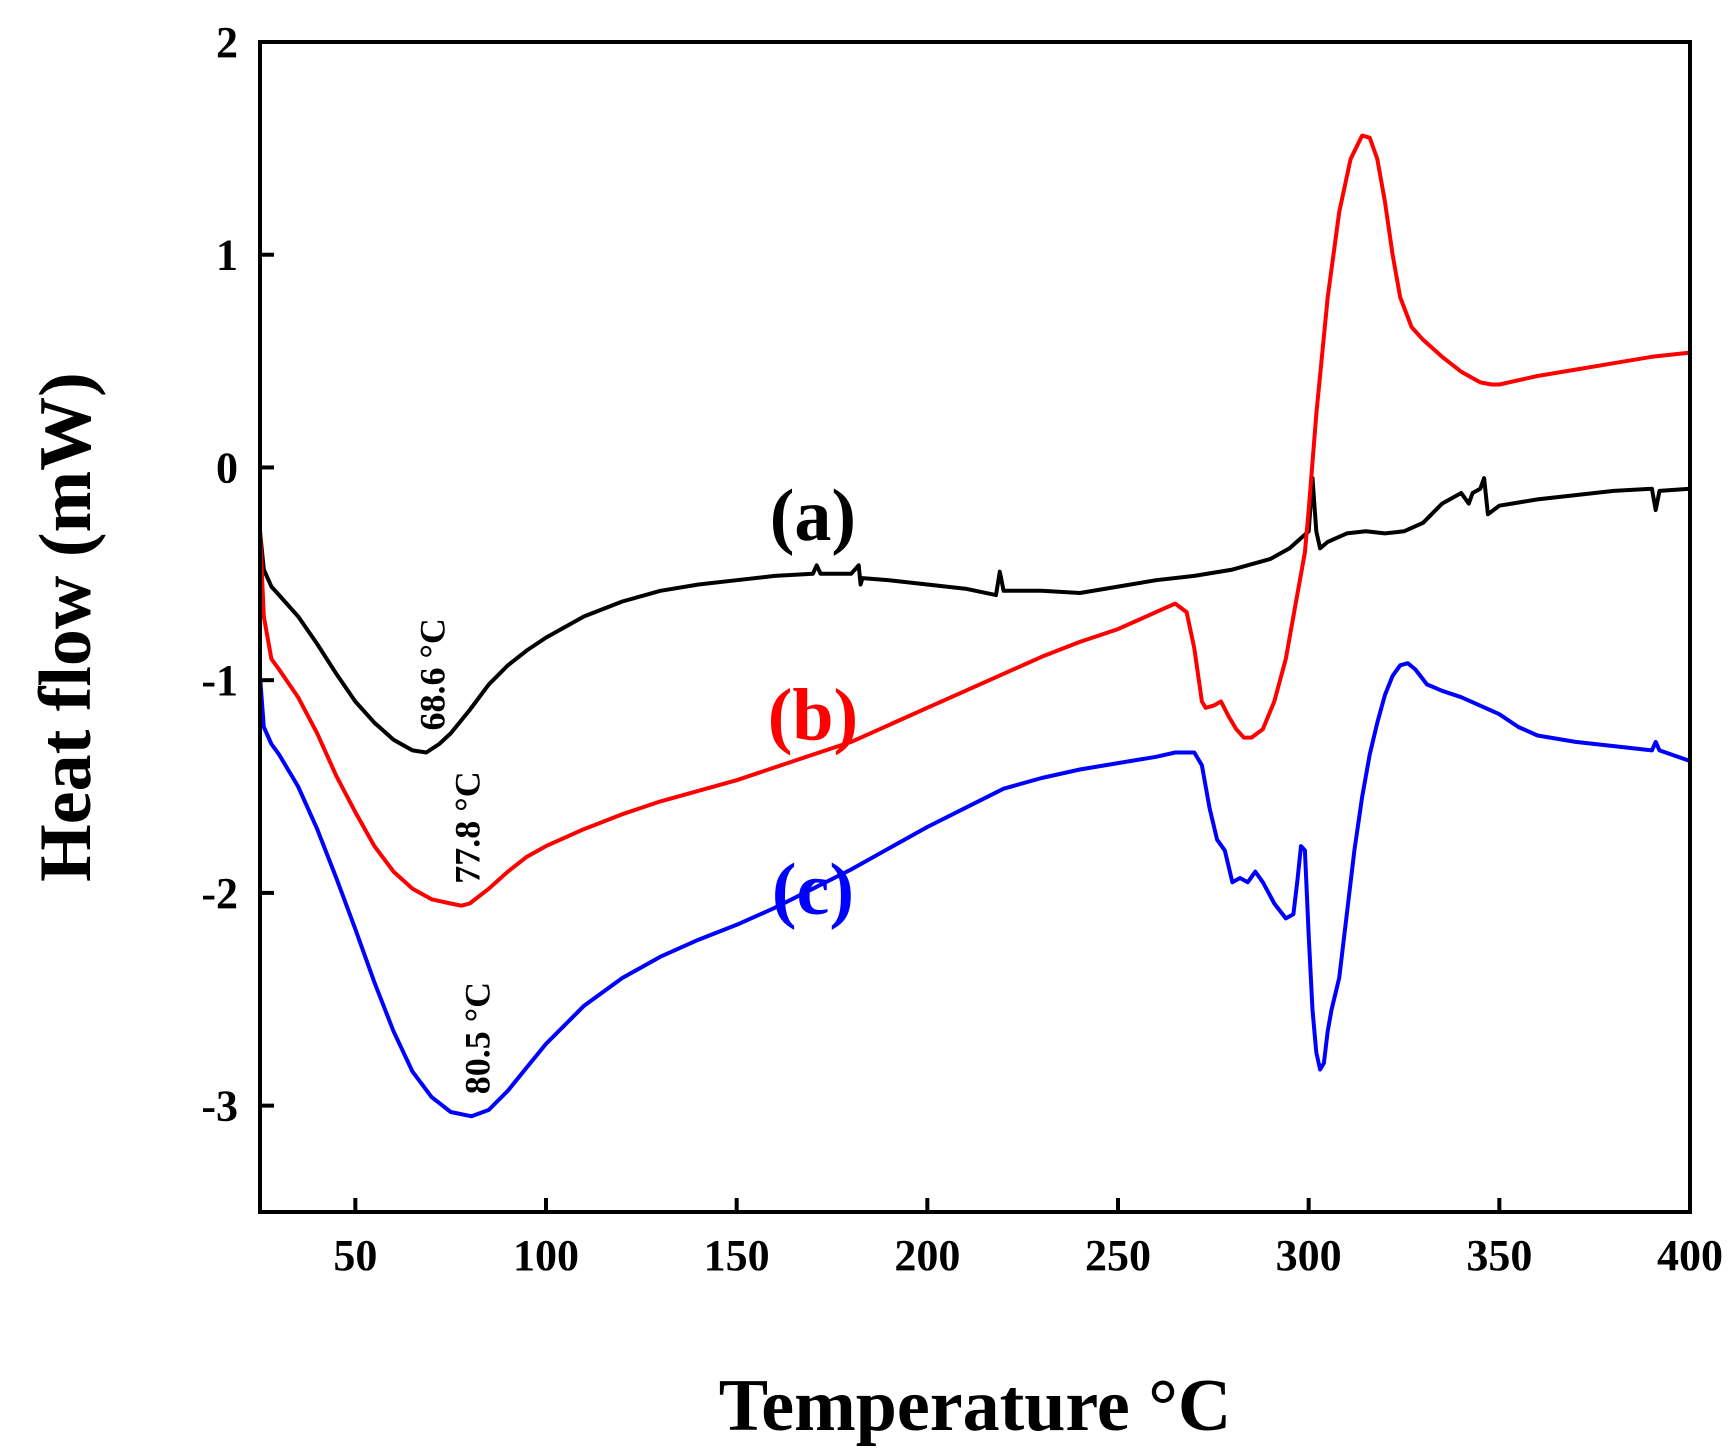  What do you see at coordinates (737, 1255) in the screenshot?
I see `x-tick-label: 150` at bounding box center [737, 1255].